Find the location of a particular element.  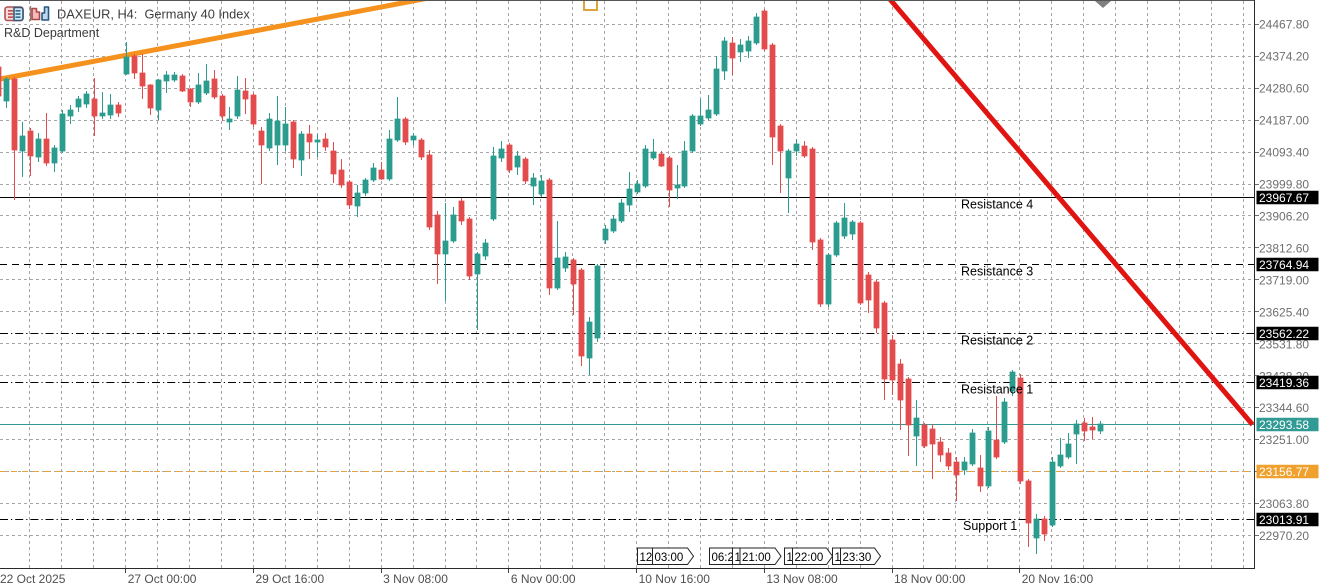

svg-text: Support 1 is located at coordinates (990, 526).